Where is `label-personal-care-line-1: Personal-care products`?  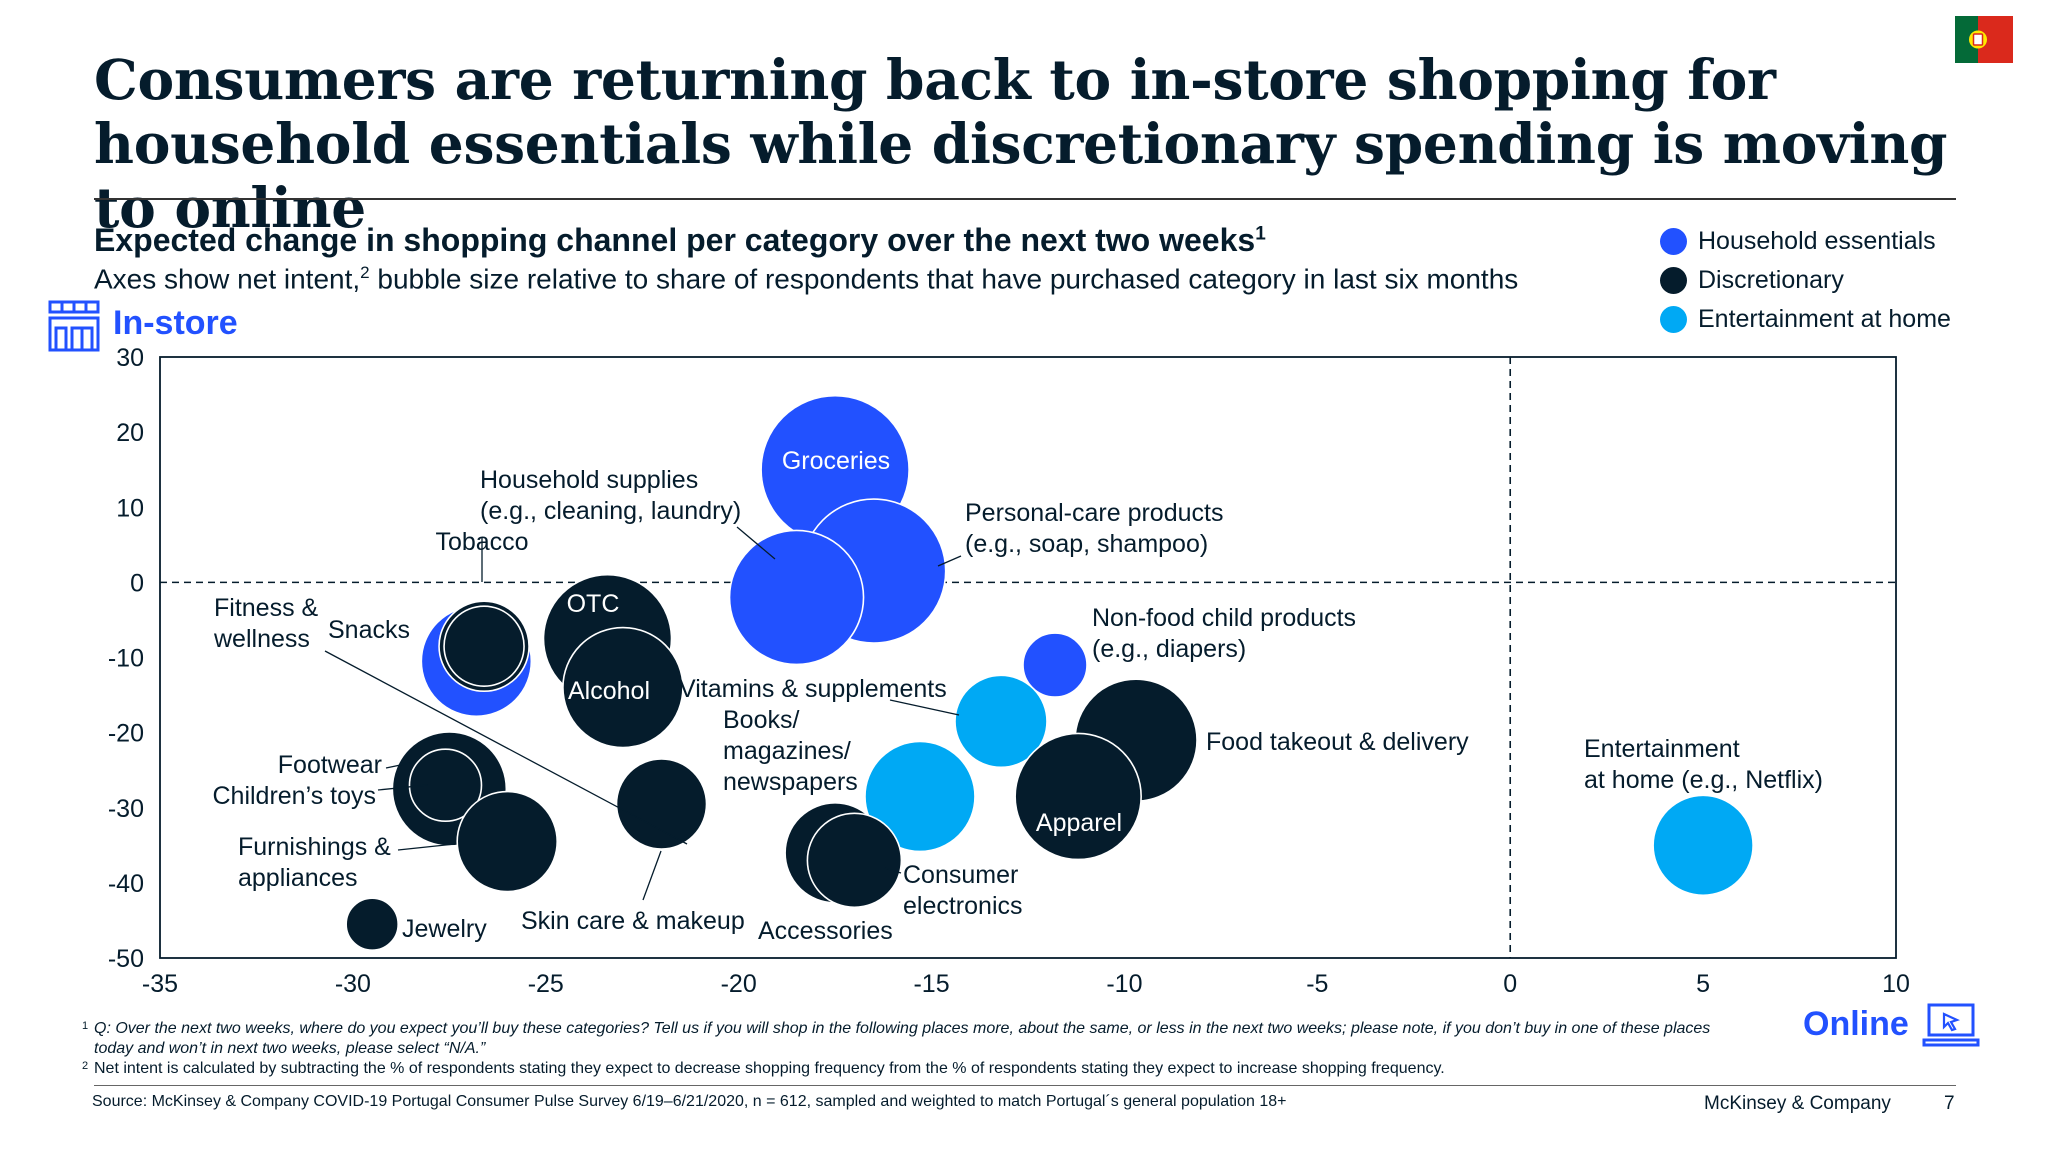
label-personal-care-line-1: Personal-care products is located at coordinates (1094, 513).